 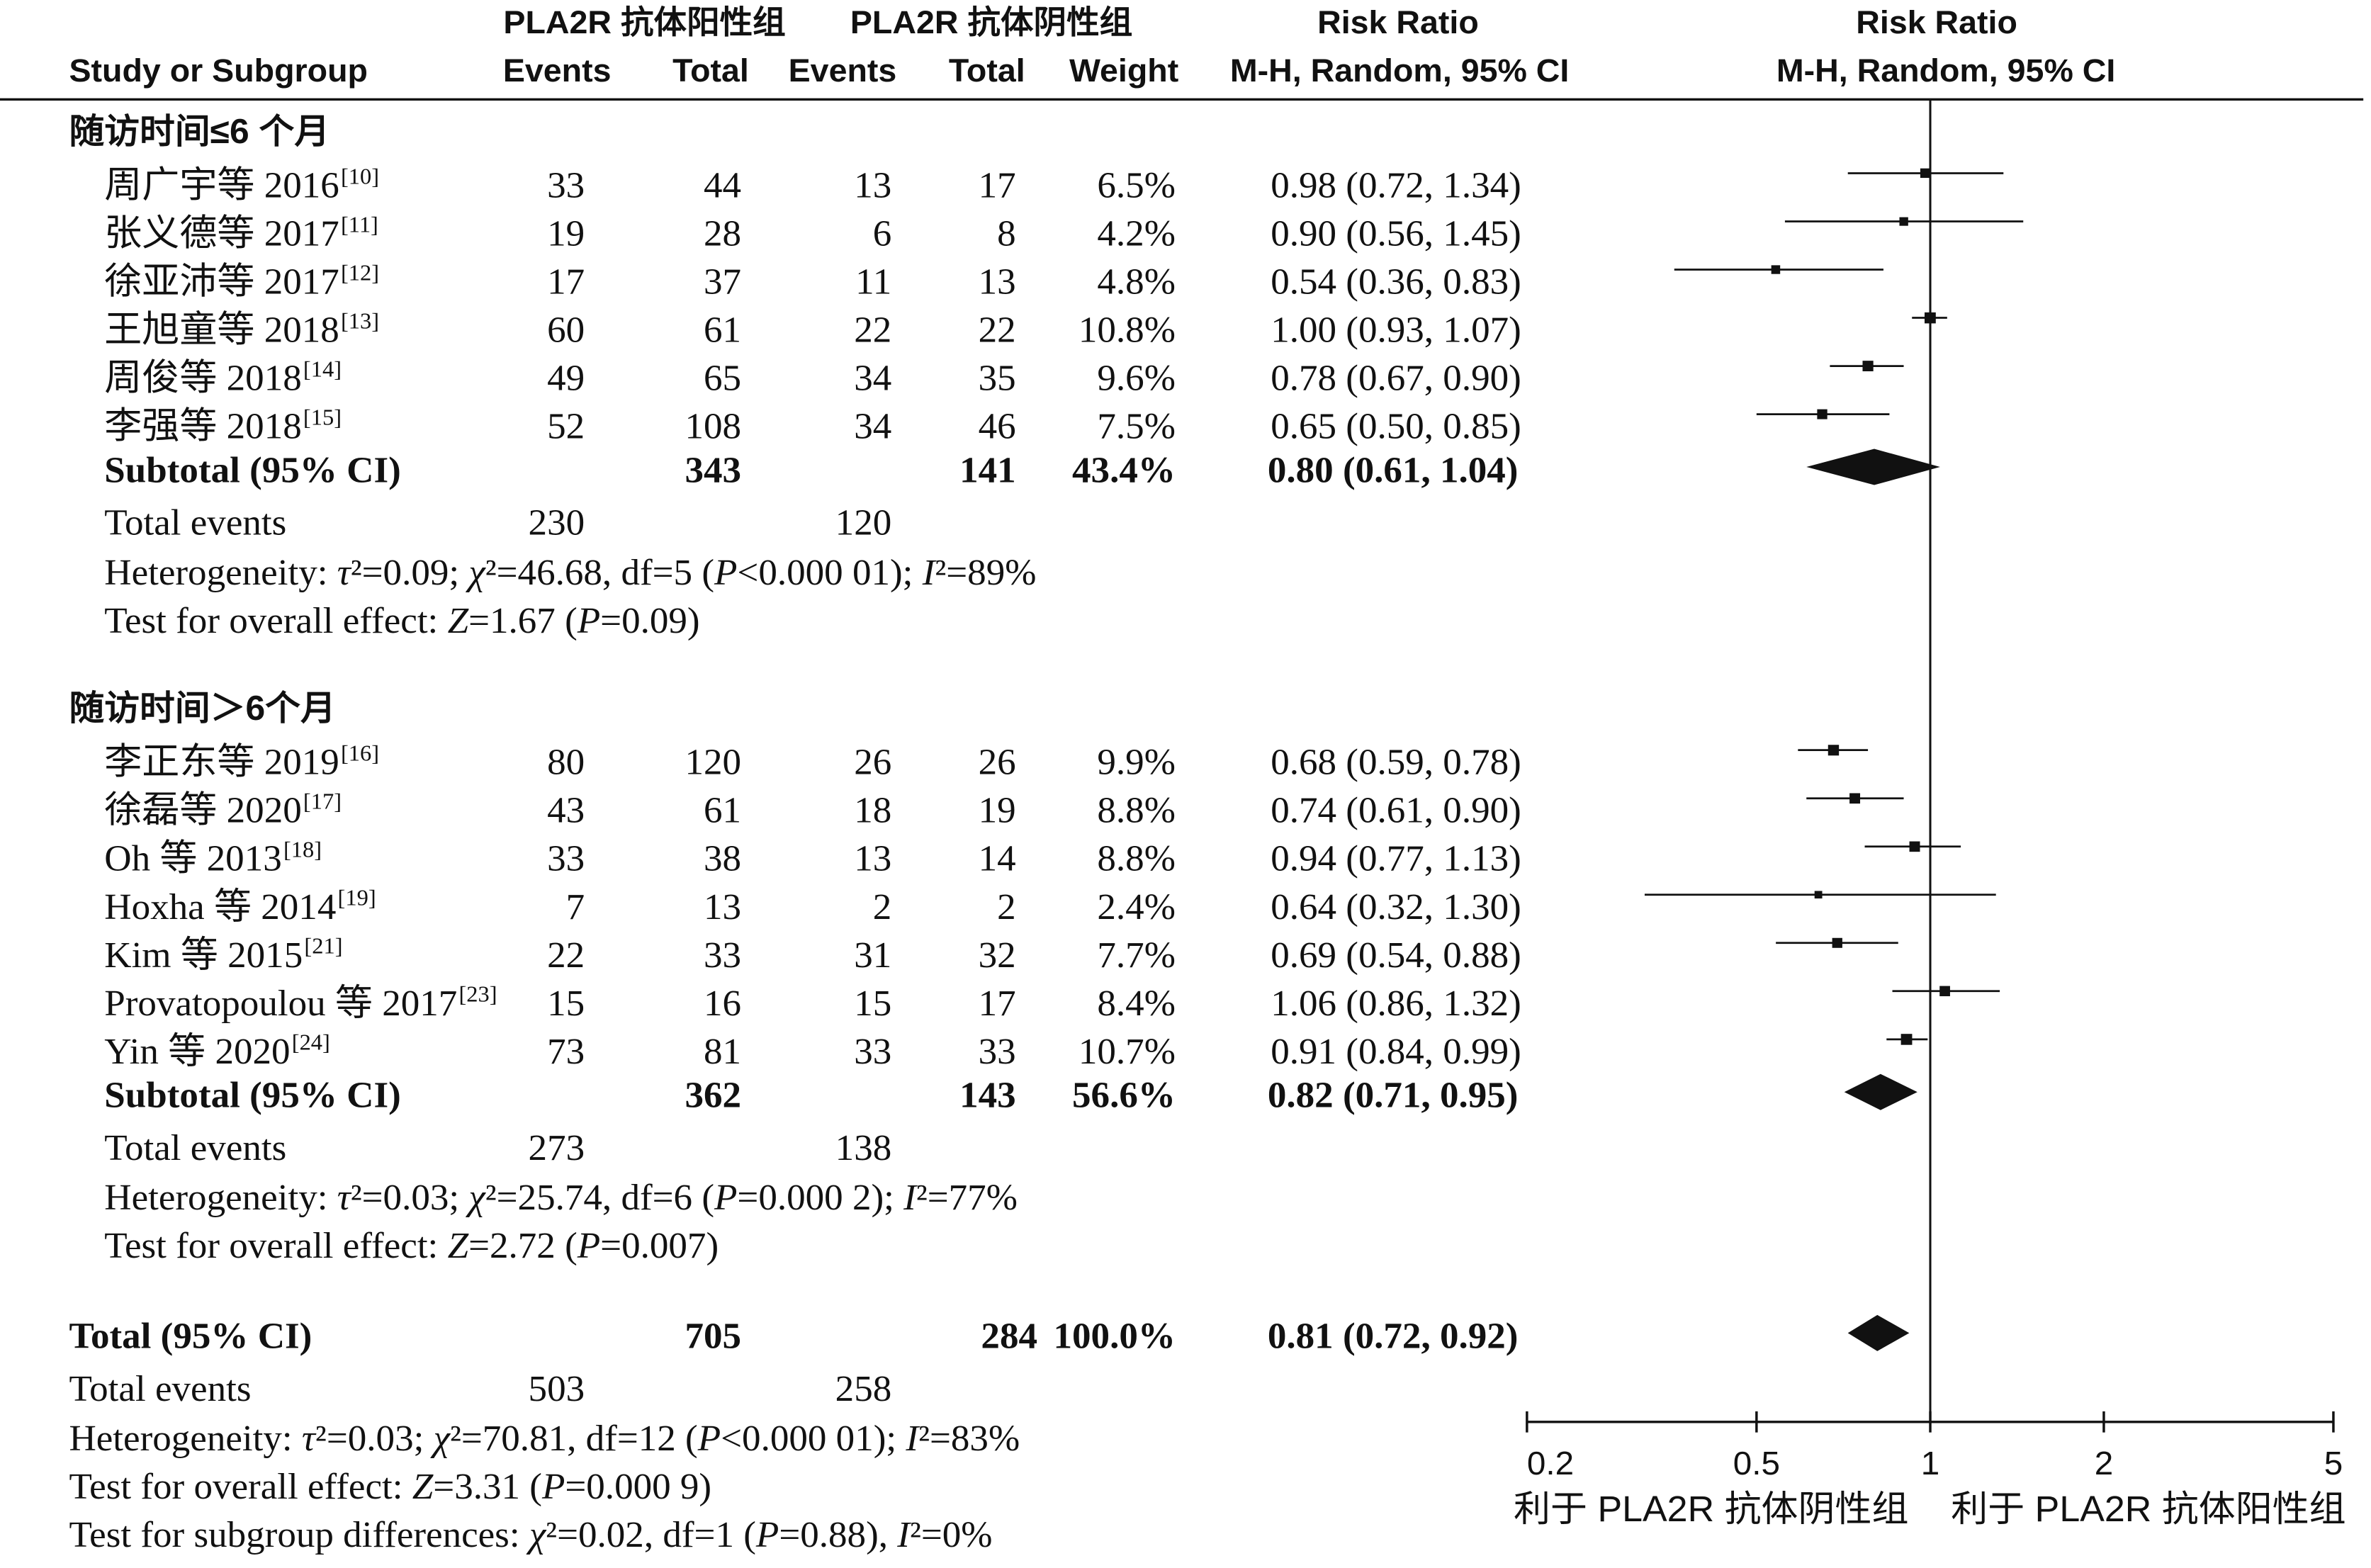 What do you see at coordinates (374, 1438) in the screenshot?
I see `stat-text: ²=0.03;` at bounding box center [374, 1438].